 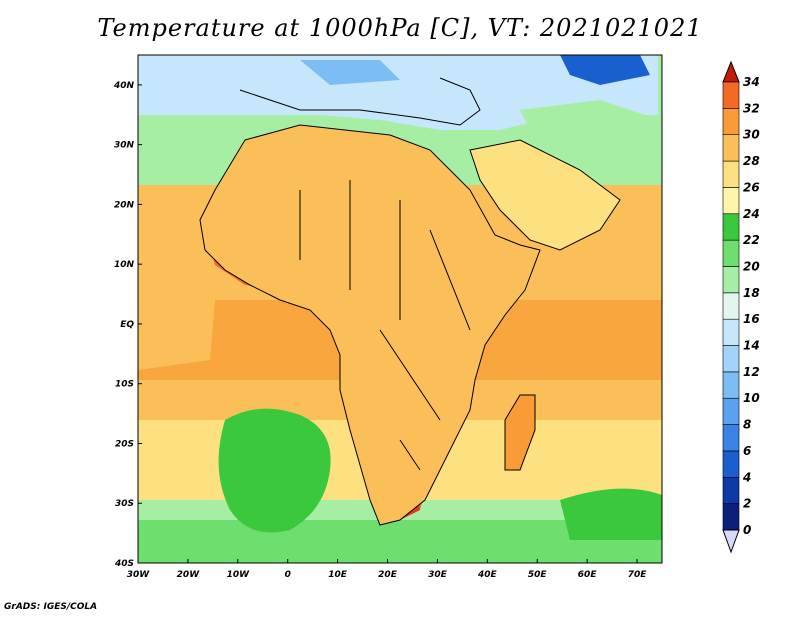 I want to click on lon-tick-label: 60E, so click(x=588, y=575).